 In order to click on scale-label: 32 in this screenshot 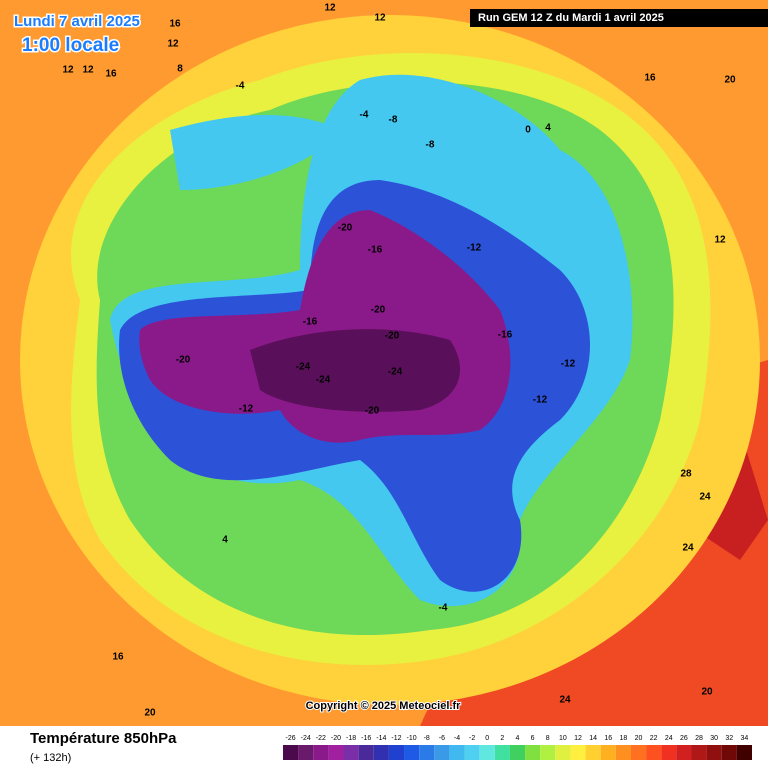, I will do `click(729, 738)`.